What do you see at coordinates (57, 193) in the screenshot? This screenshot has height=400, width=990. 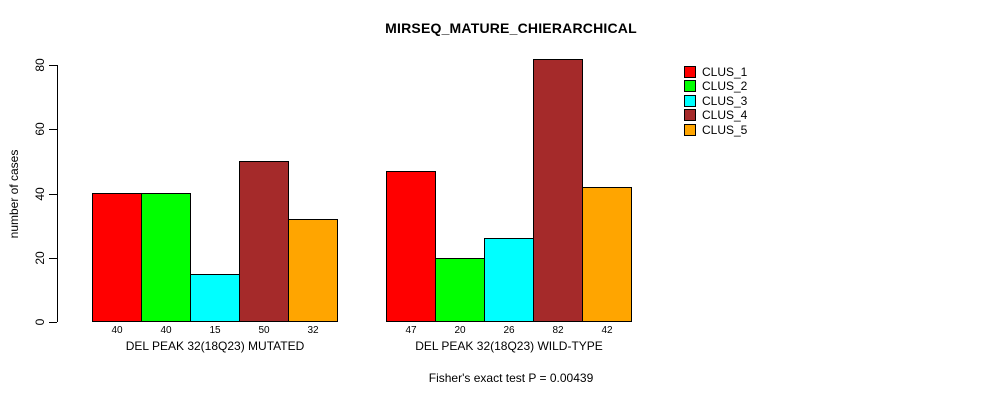 I see `y-axis-line` at bounding box center [57, 193].